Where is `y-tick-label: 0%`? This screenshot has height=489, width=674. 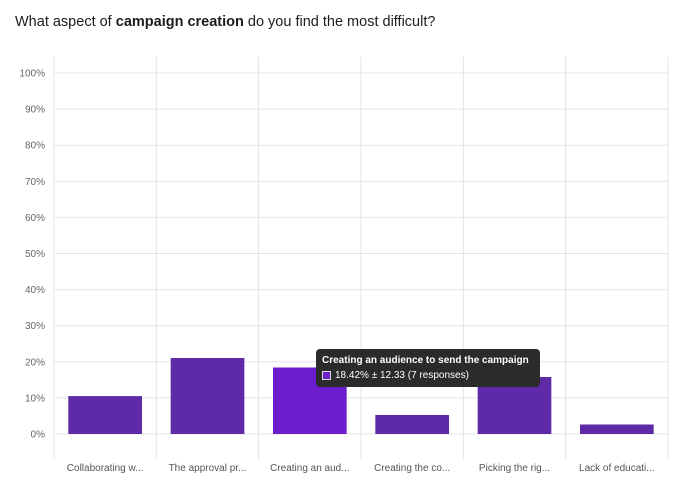 y-tick-label: 0% is located at coordinates (38, 435).